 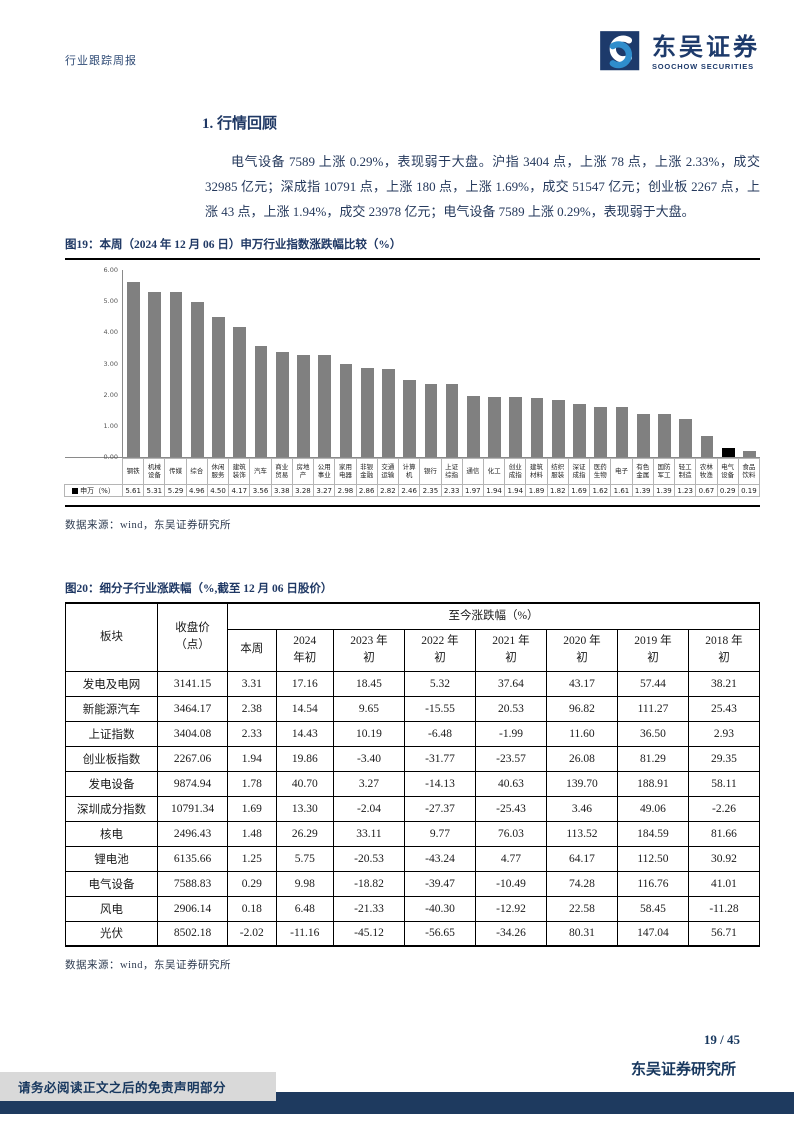 What do you see at coordinates (439, 908) in the screenshot?
I see `change-value-cell: -40.30` at bounding box center [439, 908].